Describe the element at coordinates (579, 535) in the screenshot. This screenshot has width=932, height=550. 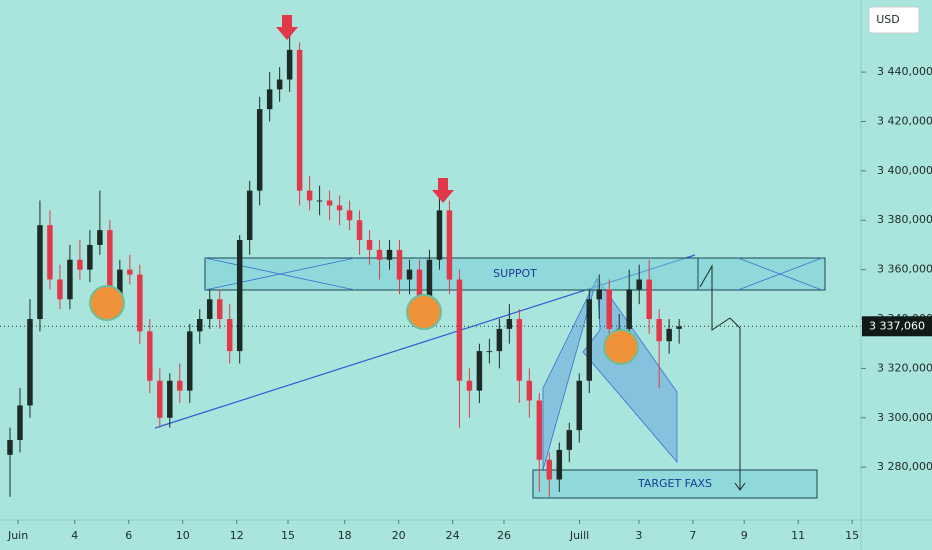
I see `x-tick-label: Juill` at that location.